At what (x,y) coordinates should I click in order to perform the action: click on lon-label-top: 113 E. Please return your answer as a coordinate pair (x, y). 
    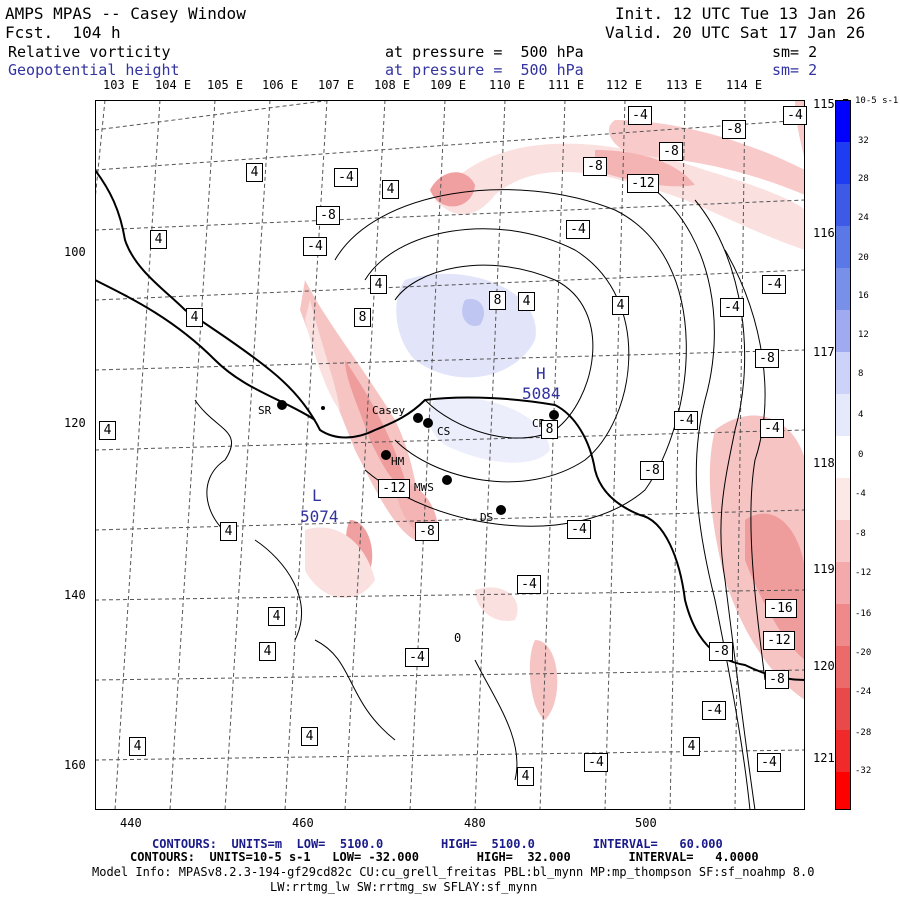
    Looking at the image, I should click on (684, 85).